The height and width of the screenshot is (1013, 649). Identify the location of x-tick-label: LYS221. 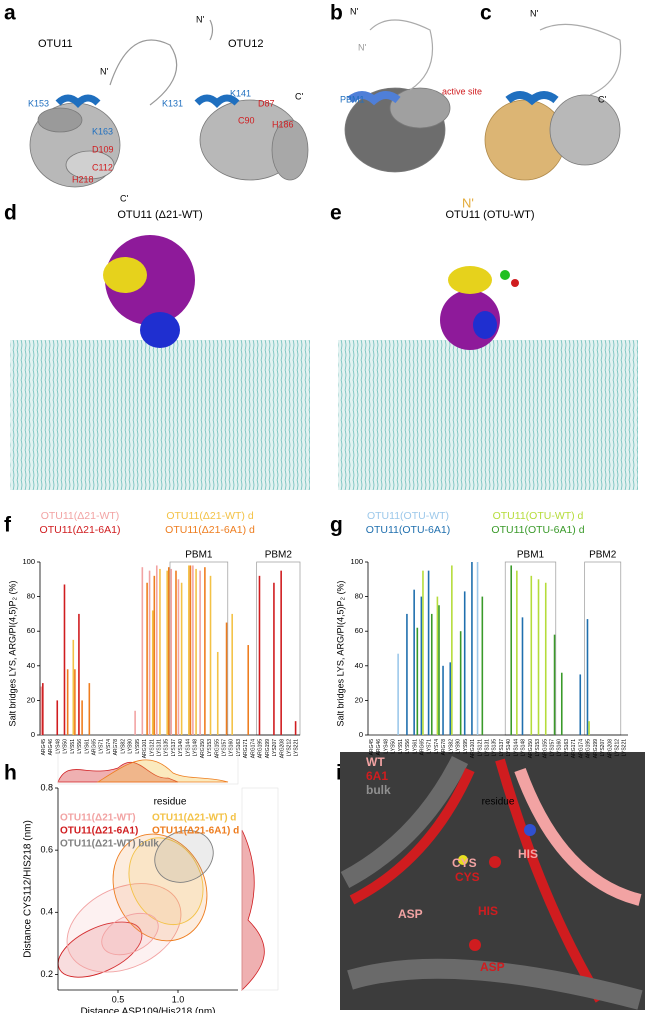
(625, 748).